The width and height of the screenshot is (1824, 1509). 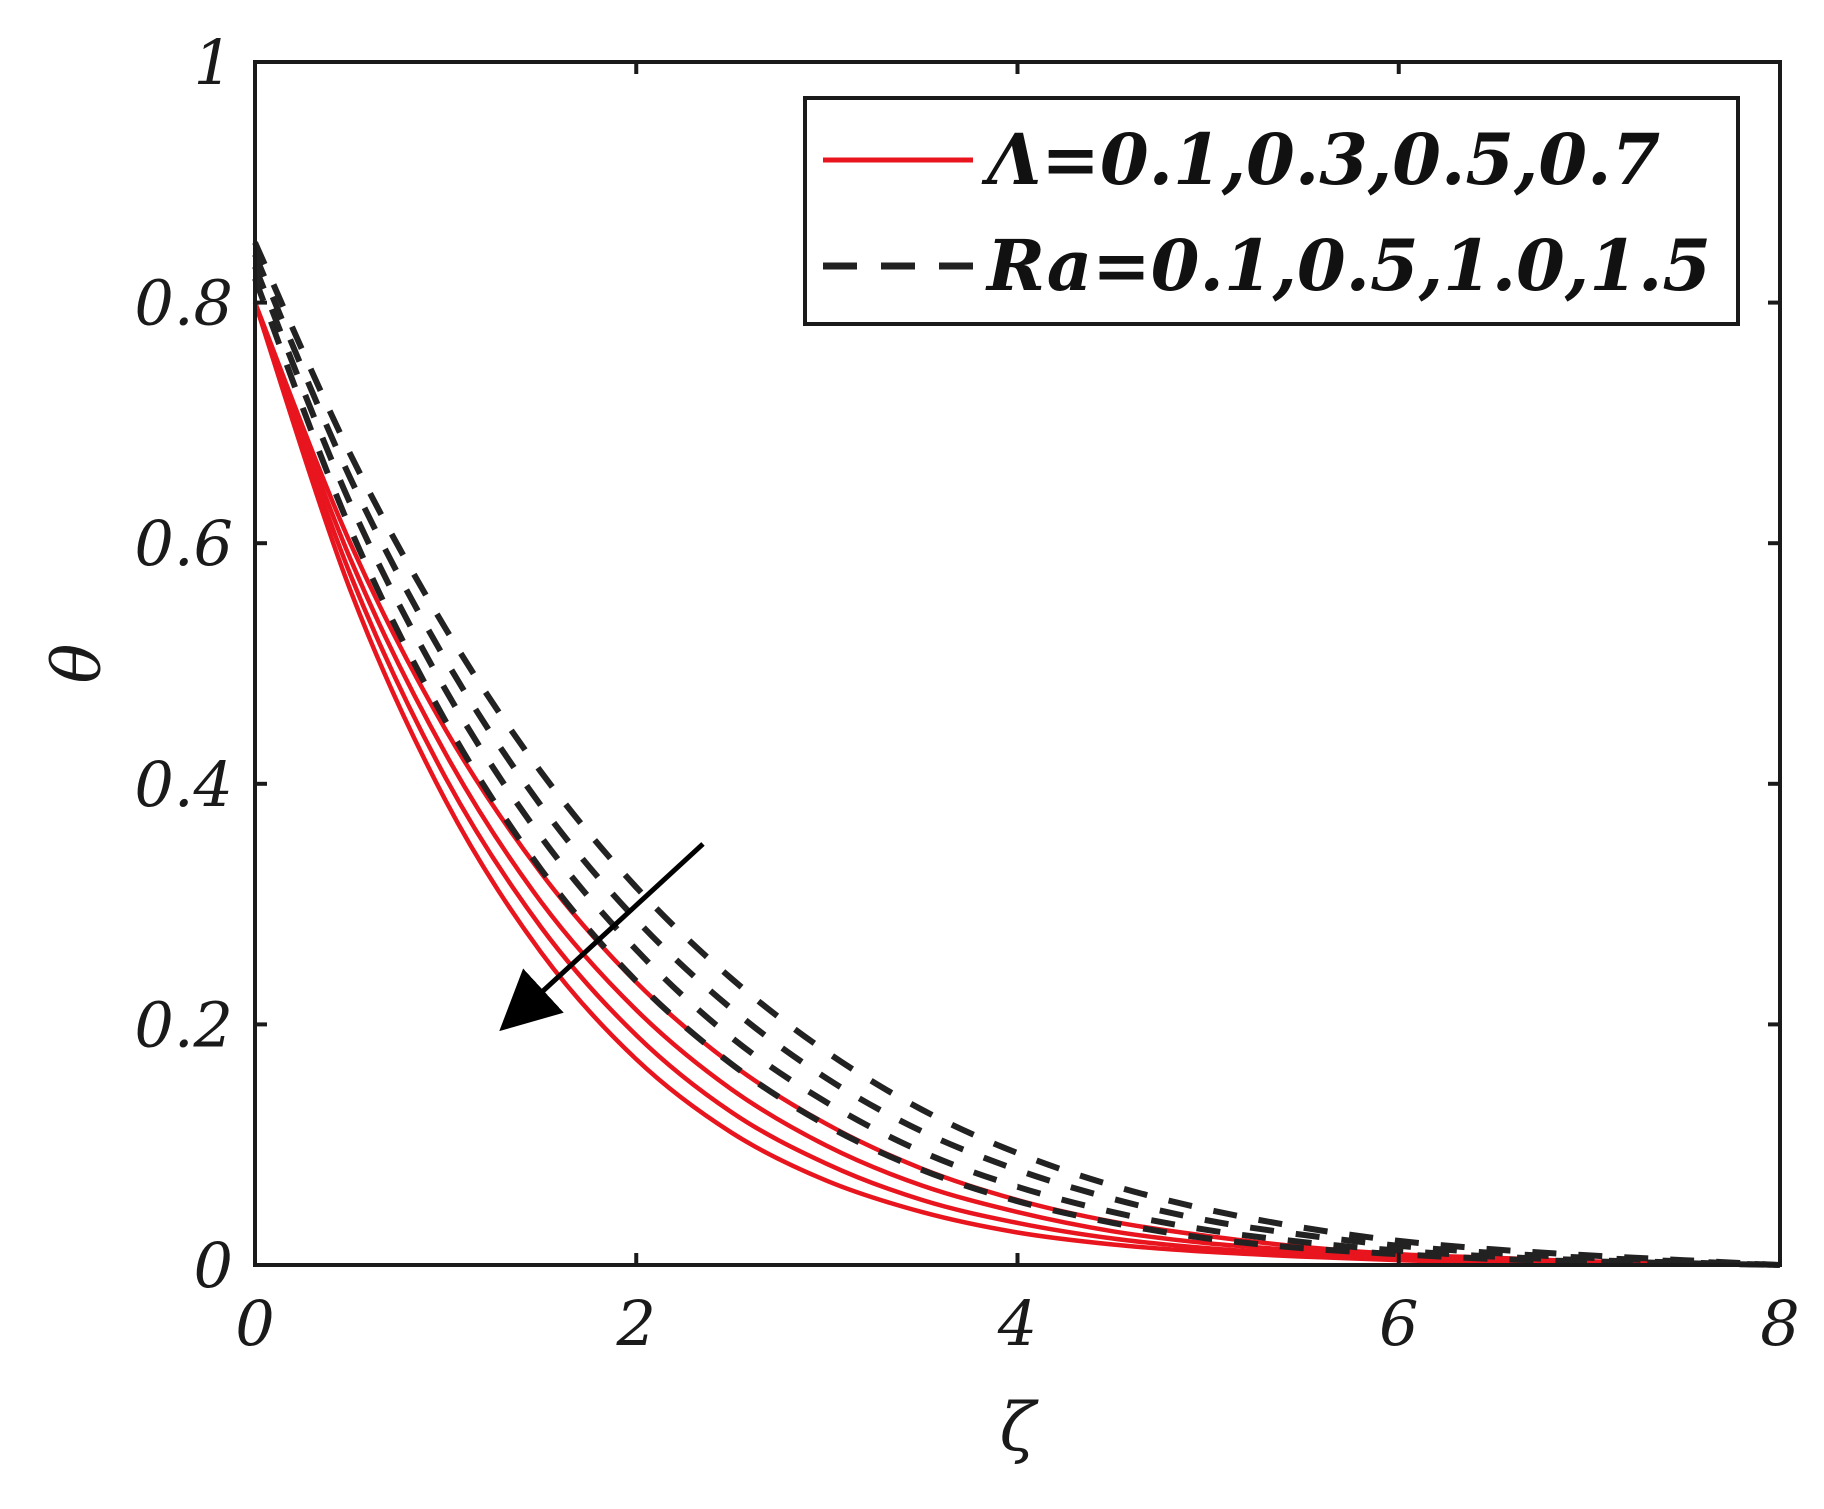 What do you see at coordinates (183, 303) in the screenshot?
I see `y-tick-label: 0.8` at bounding box center [183, 303].